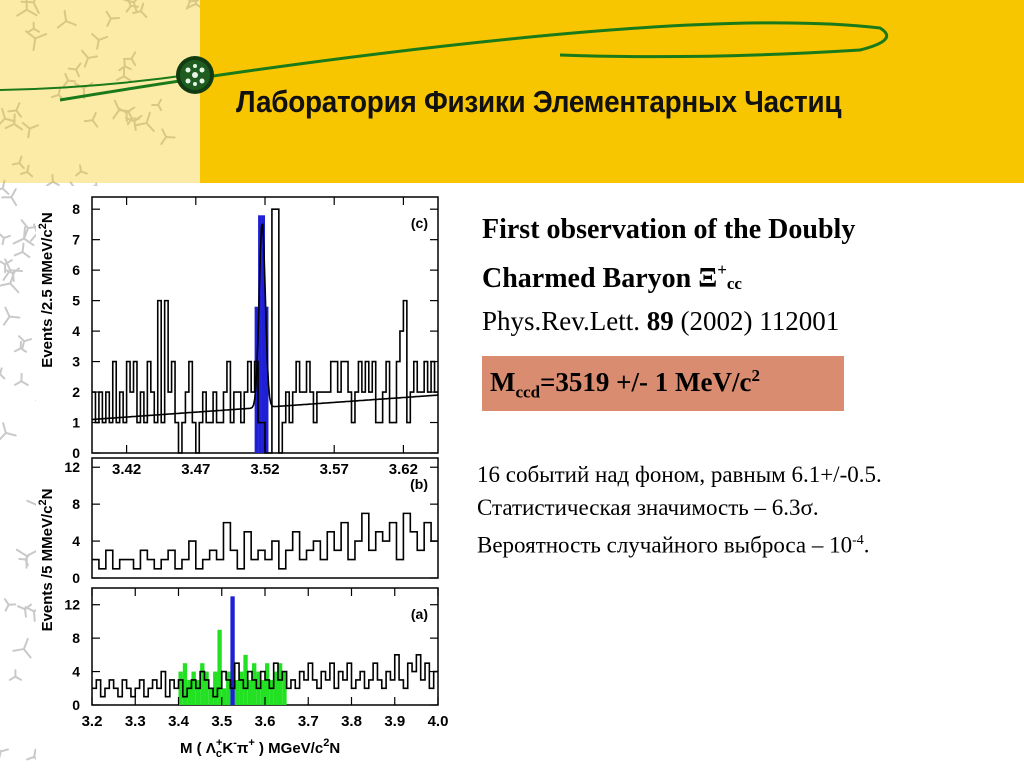 The height and width of the screenshot is (768, 1024). Describe the element at coordinates (198, 748) in the screenshot. I see `x-axis-title-part: M ( Λ` at that location.